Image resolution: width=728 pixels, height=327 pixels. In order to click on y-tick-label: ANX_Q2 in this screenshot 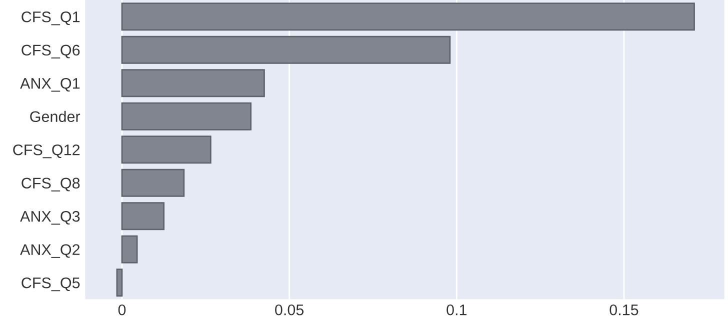, I will do `click(50, 251)`.